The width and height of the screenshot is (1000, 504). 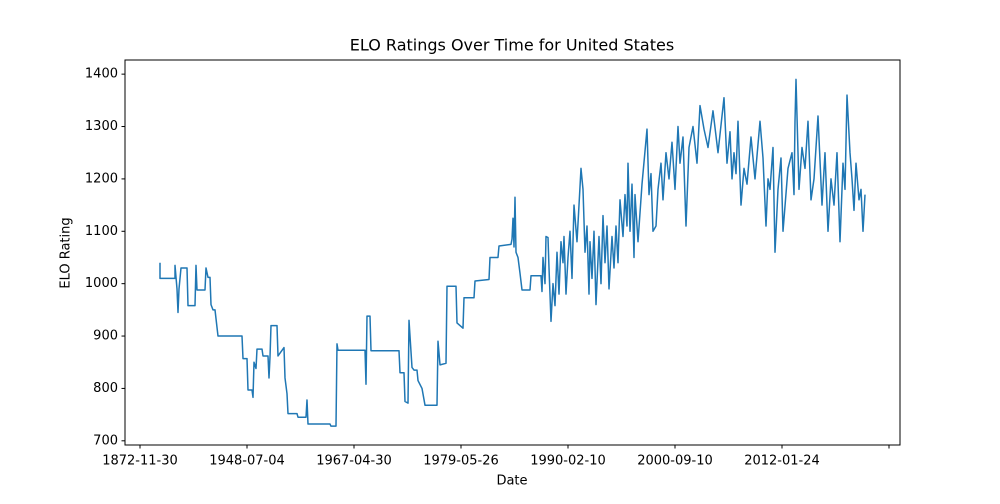 I want to click on y-tick-label: 1400, so click(x=101, y=74).